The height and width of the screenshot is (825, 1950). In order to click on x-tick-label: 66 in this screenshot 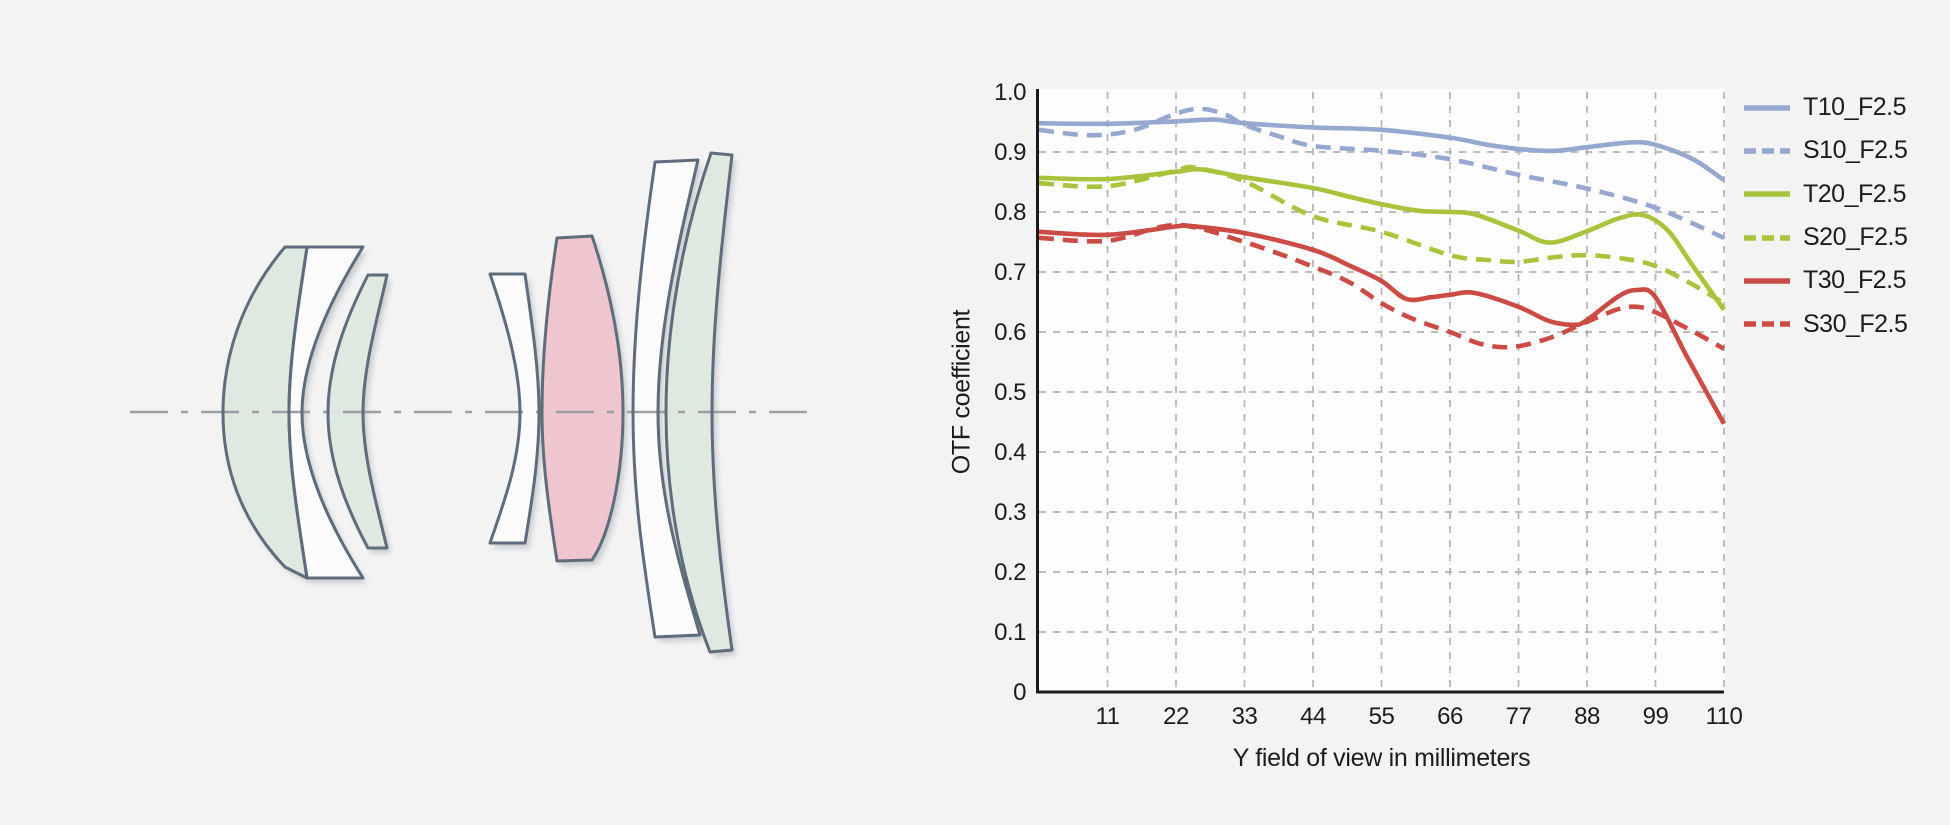, I will do `click(1450, 716)`.